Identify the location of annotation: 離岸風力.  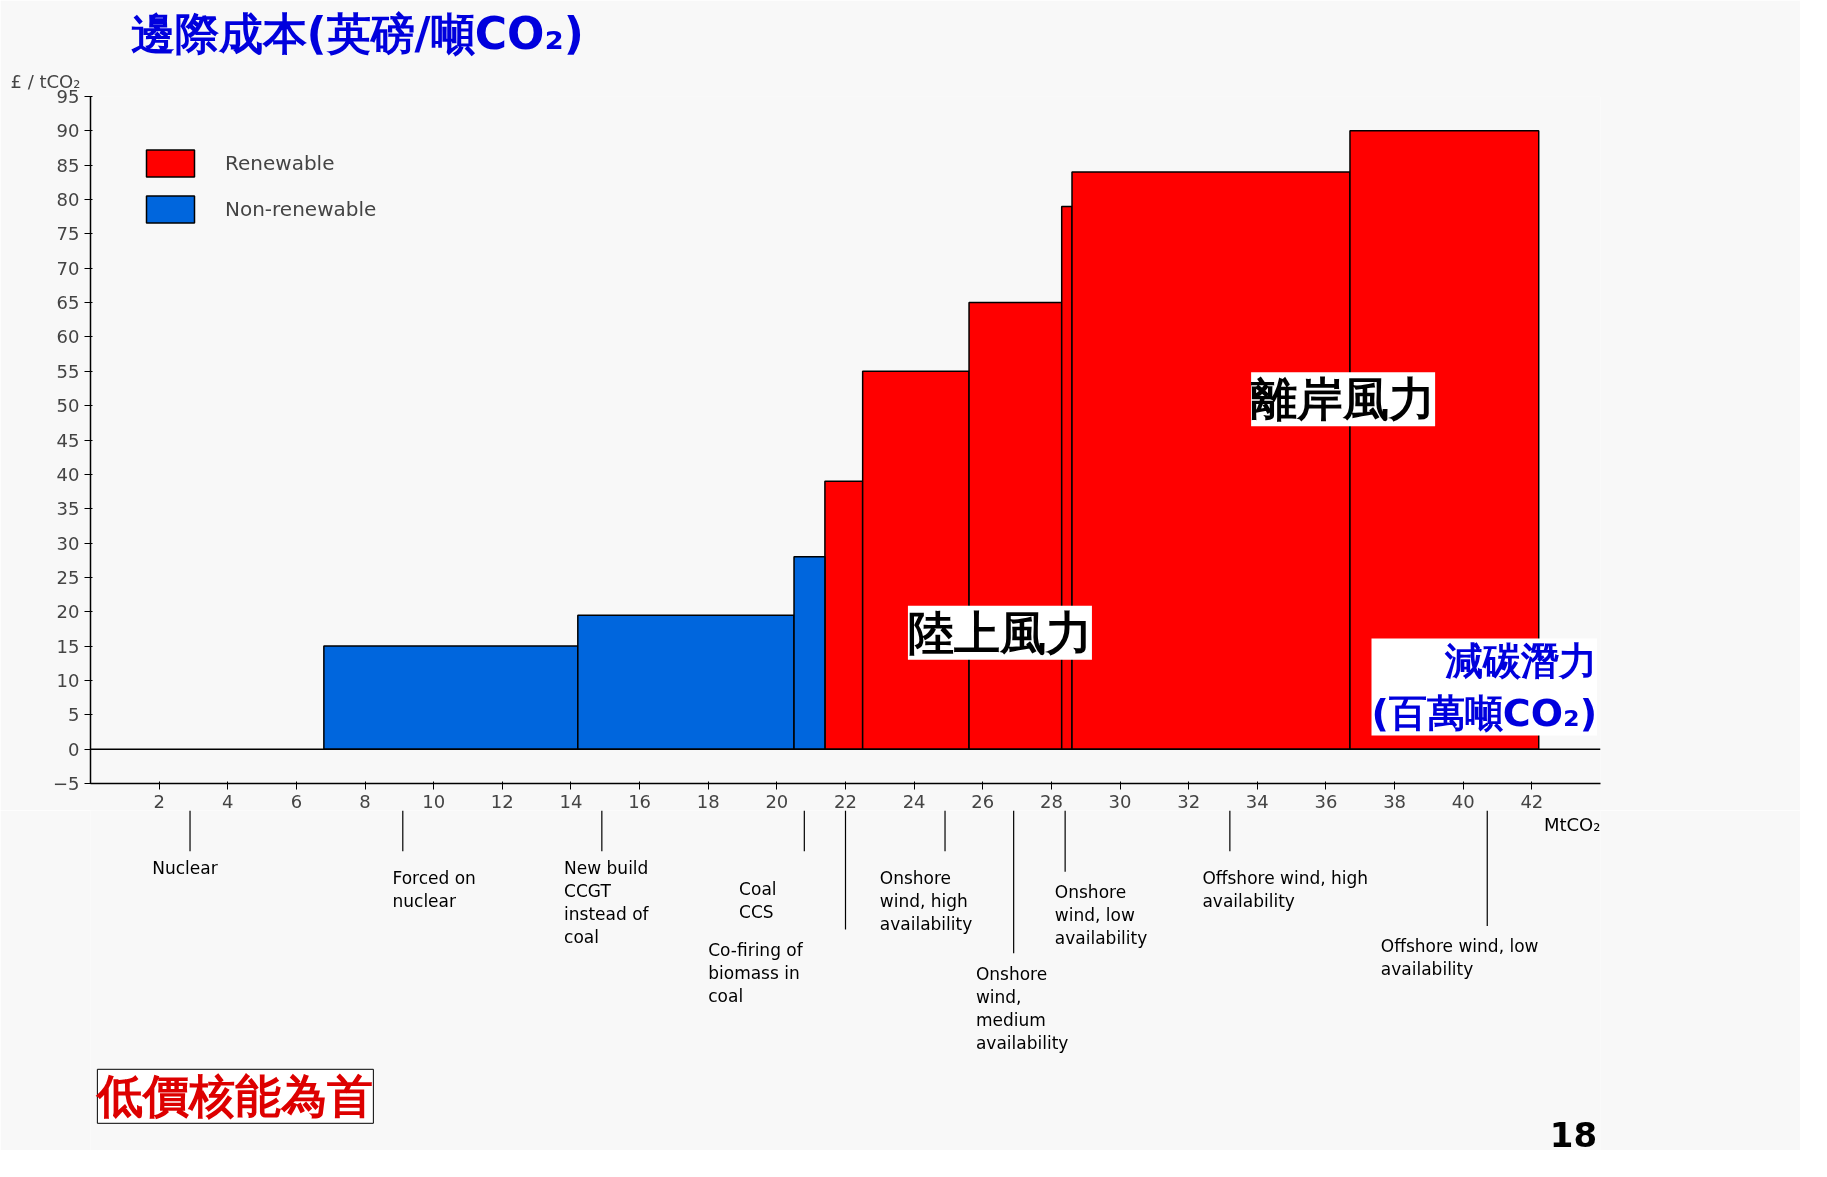
(1343, 399).